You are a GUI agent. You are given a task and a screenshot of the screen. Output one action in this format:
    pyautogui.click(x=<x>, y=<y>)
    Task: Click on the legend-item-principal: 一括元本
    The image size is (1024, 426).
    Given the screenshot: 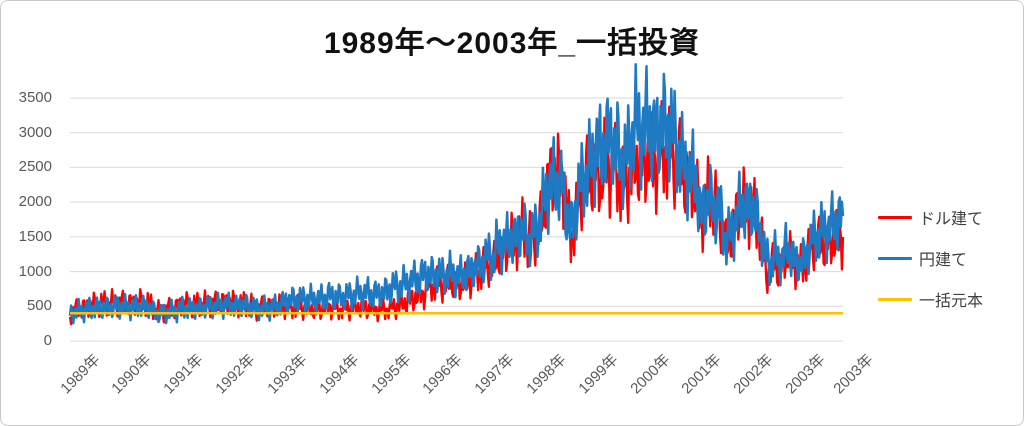 What is the action you would take?
    pyautogui.click(x=930, y=299)
    